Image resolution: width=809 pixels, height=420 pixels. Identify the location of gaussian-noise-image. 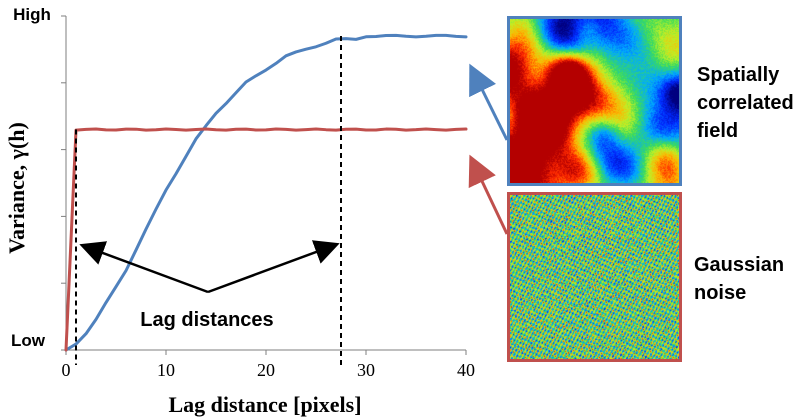
(594, 277).